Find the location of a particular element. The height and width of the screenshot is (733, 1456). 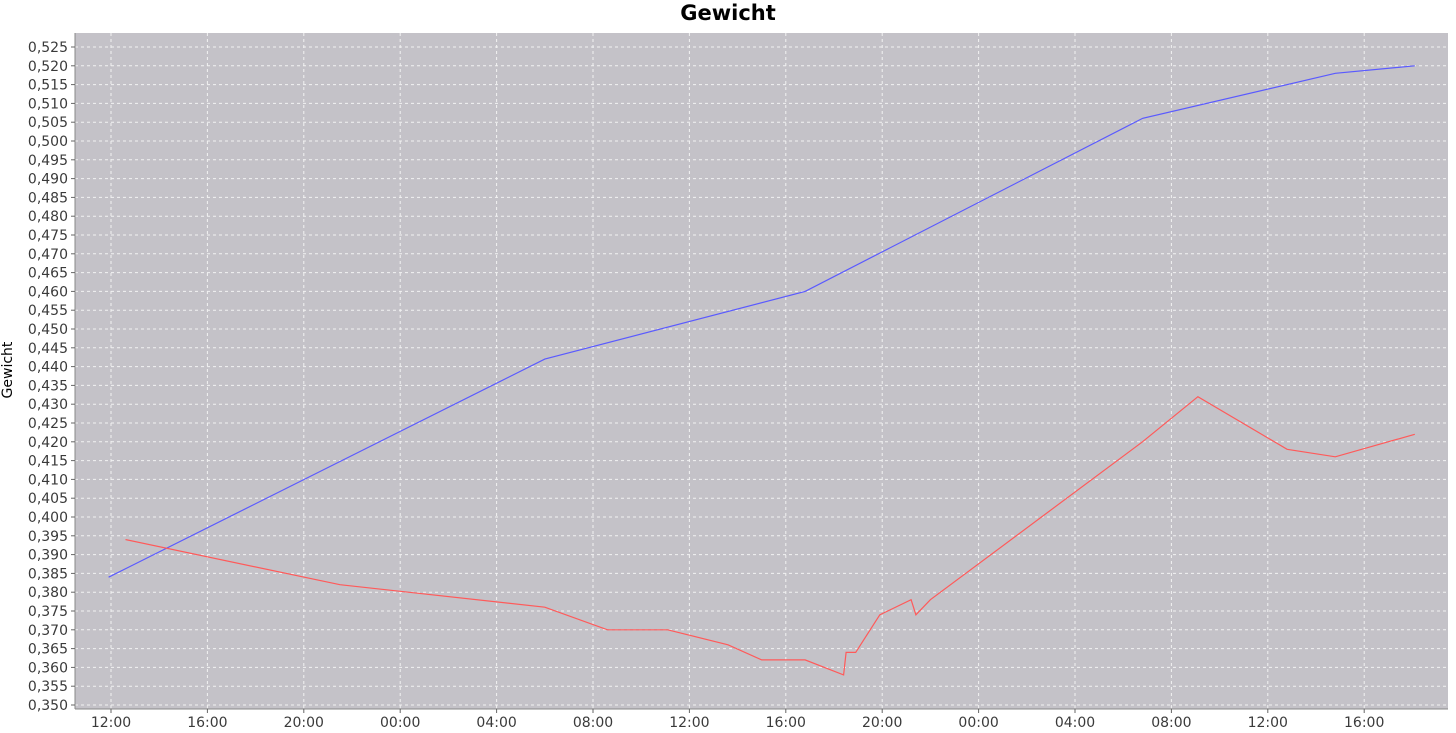

y-tick-label: 0,440 is located at coordinates (48, 368).